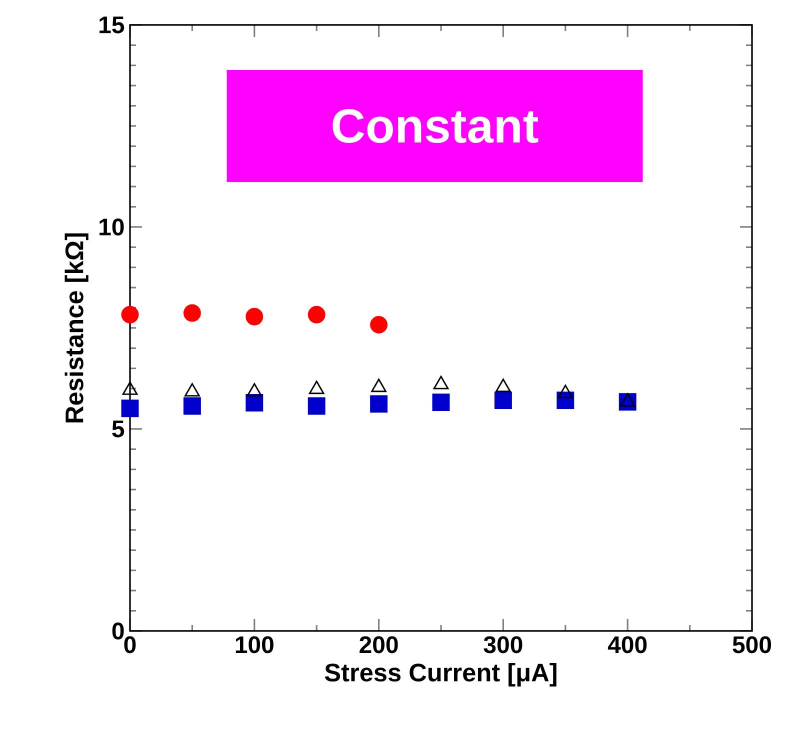 The image size is (785, 737). What do you see at coordinates (503, 645) in the screenshot?
I see `x-tick-label: 300` at bounding box center [503, 645].